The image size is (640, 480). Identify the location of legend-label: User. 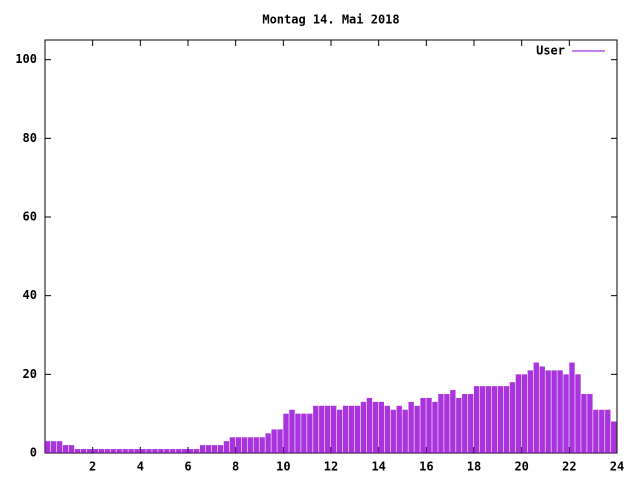
(550, 51).